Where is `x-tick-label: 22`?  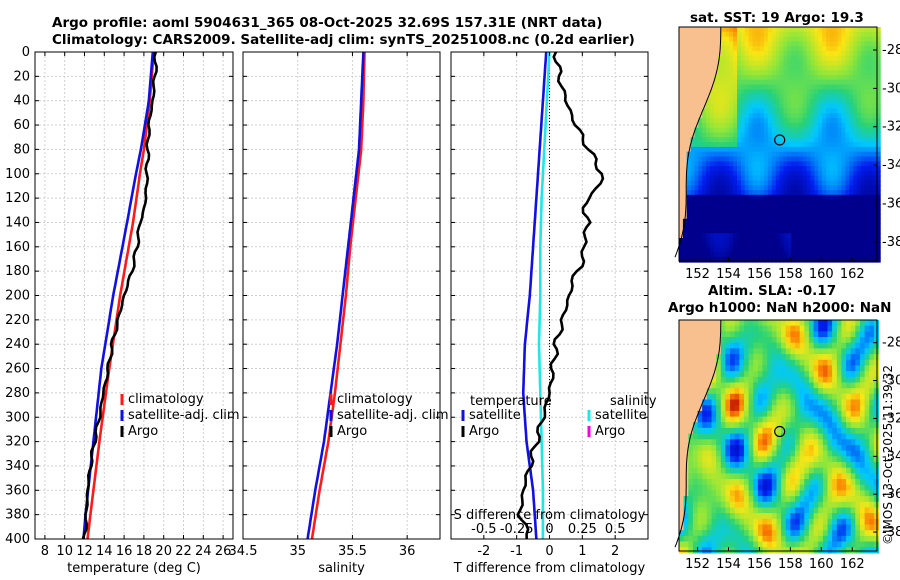 x-tick-label: 22 is located at coordinates (183, 551).